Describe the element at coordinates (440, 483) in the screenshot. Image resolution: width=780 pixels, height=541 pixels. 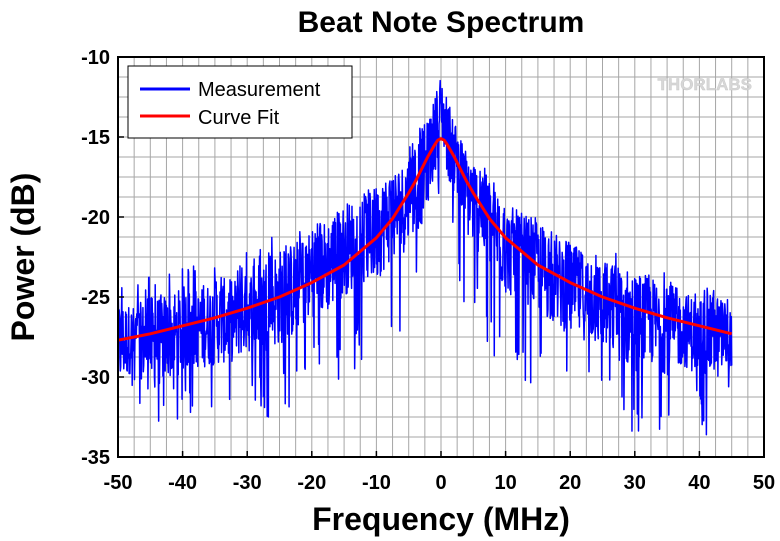
I see `x-tick-label: 0` at that location.